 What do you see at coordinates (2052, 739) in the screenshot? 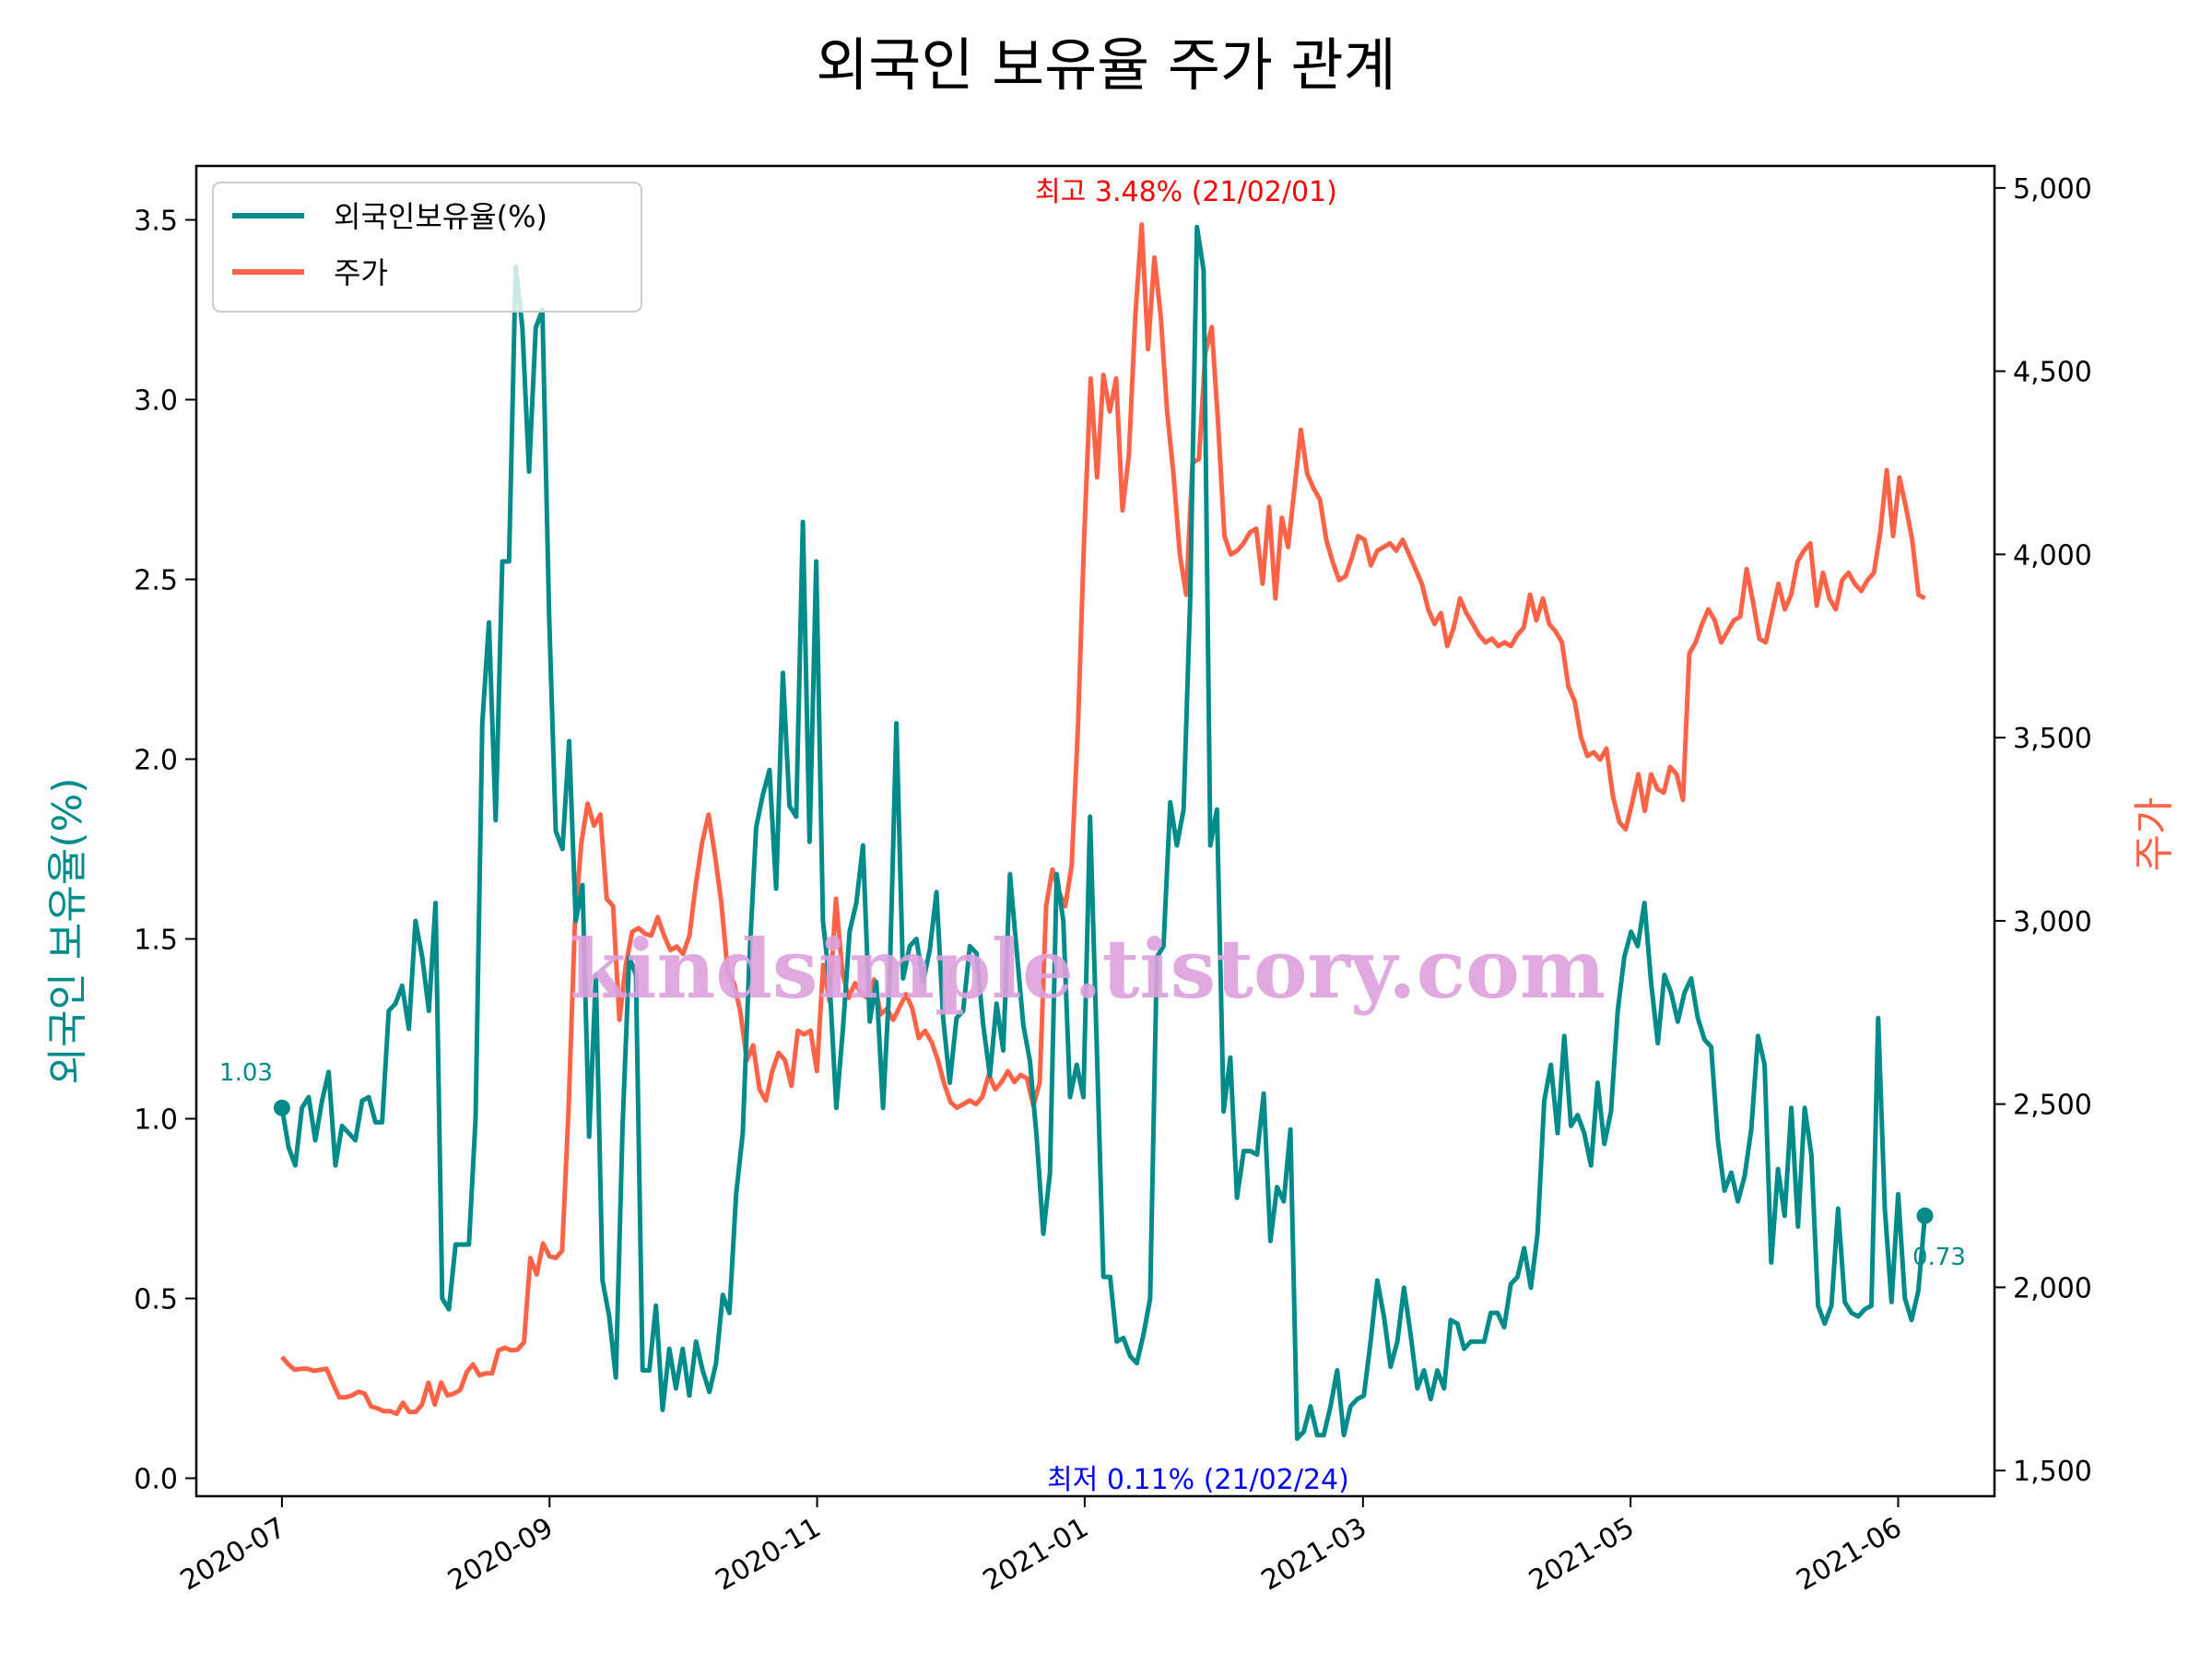
I see `y-right-tick-label: 3,500` at bounding box center [2052, 739].